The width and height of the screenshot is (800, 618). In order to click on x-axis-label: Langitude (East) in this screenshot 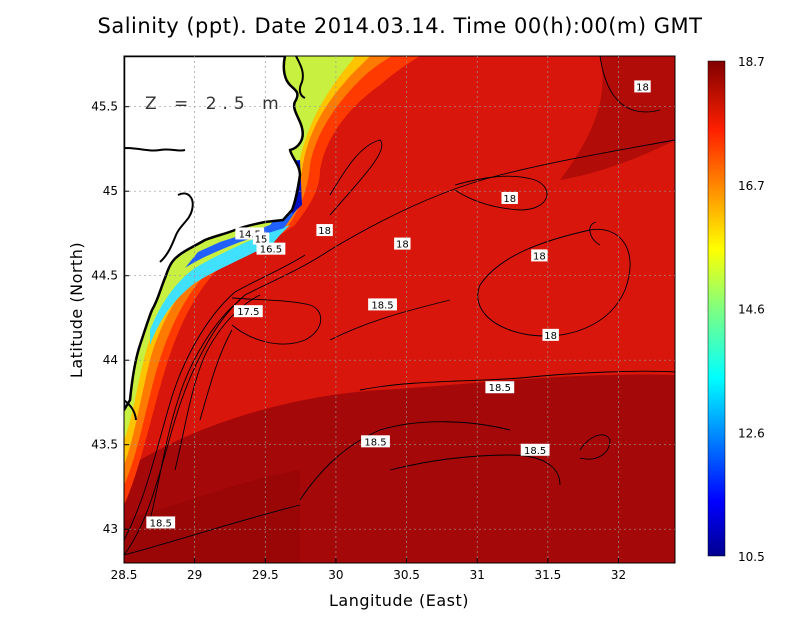, I will do `click(399, 600)`.